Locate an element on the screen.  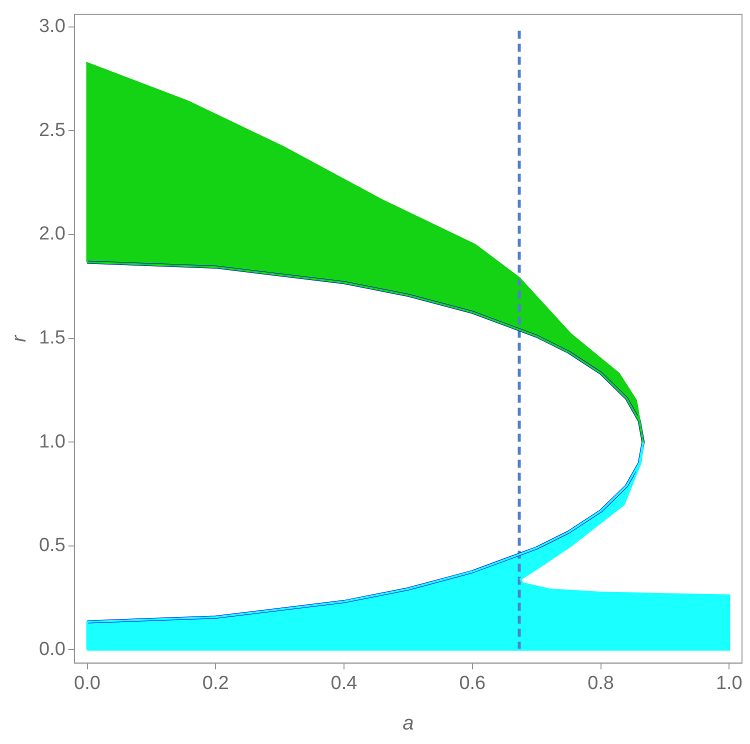
x-axis-title: a is located at coordinates (408, 723).